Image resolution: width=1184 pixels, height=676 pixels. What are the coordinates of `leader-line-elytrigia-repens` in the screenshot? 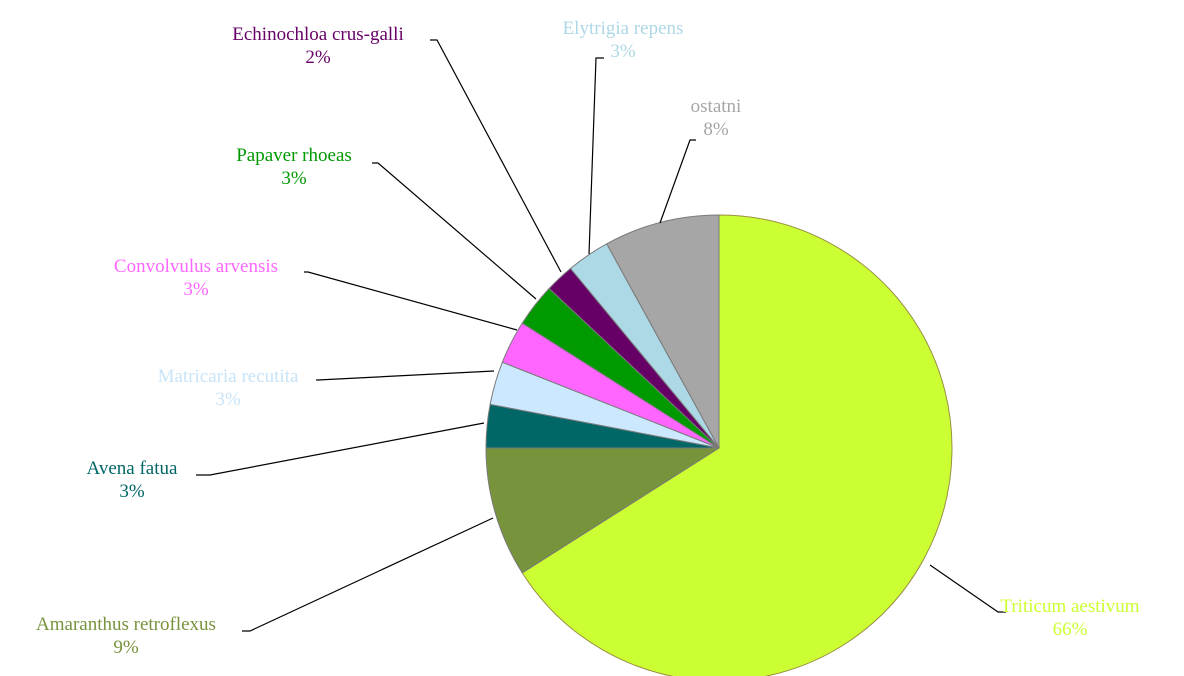 It's located at (596, 156).